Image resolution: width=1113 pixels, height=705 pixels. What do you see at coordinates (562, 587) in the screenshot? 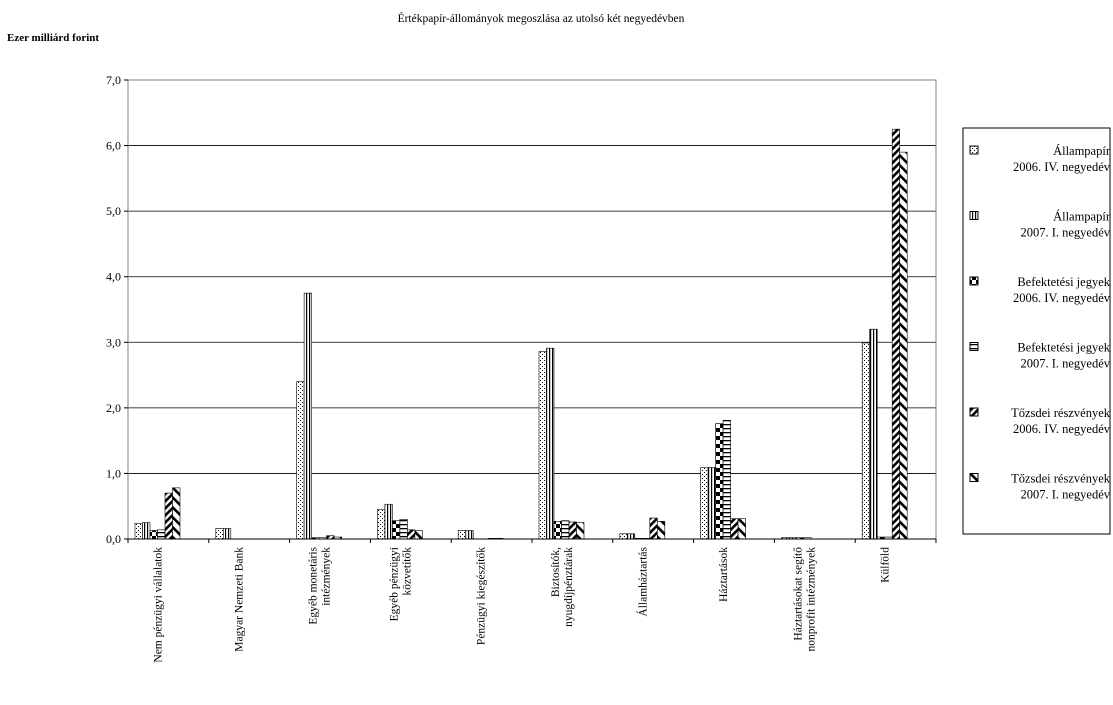
I see `x-tick-label: Biztosítók,nyugdíjpénztárak` at bounding box center [562, 587].